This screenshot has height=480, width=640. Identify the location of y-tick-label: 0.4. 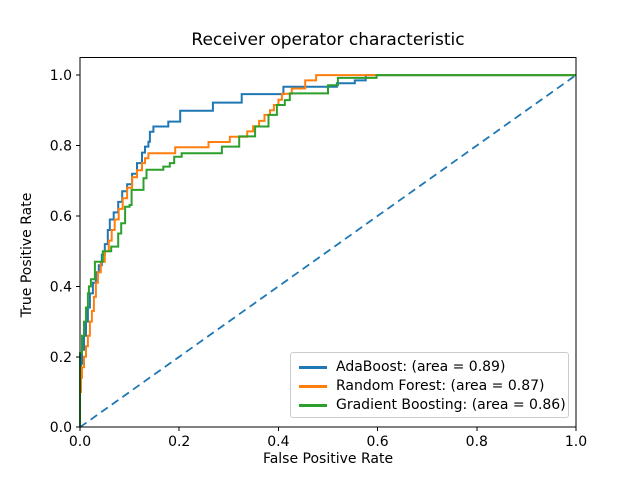
(61, 287).